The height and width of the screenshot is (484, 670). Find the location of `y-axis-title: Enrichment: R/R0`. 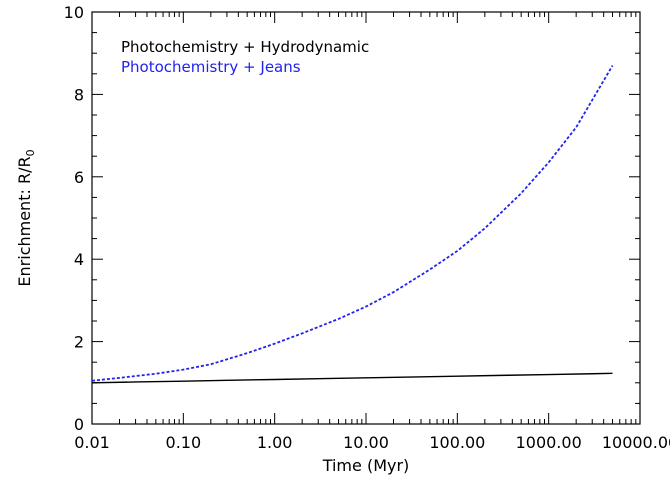

y-axis-title: Enrichment: R/R0 is located at coordinates (26, 217).